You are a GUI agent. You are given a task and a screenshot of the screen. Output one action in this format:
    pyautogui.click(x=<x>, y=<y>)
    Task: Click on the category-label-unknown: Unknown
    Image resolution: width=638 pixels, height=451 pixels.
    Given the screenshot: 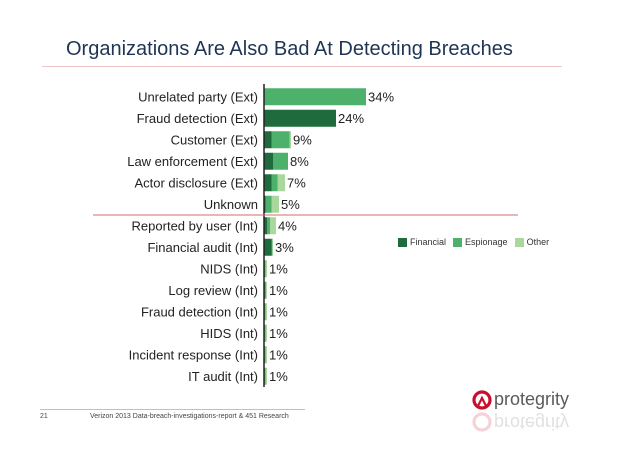 What is the action you would take?
    pyautogui.click(x=231, y=204)
    